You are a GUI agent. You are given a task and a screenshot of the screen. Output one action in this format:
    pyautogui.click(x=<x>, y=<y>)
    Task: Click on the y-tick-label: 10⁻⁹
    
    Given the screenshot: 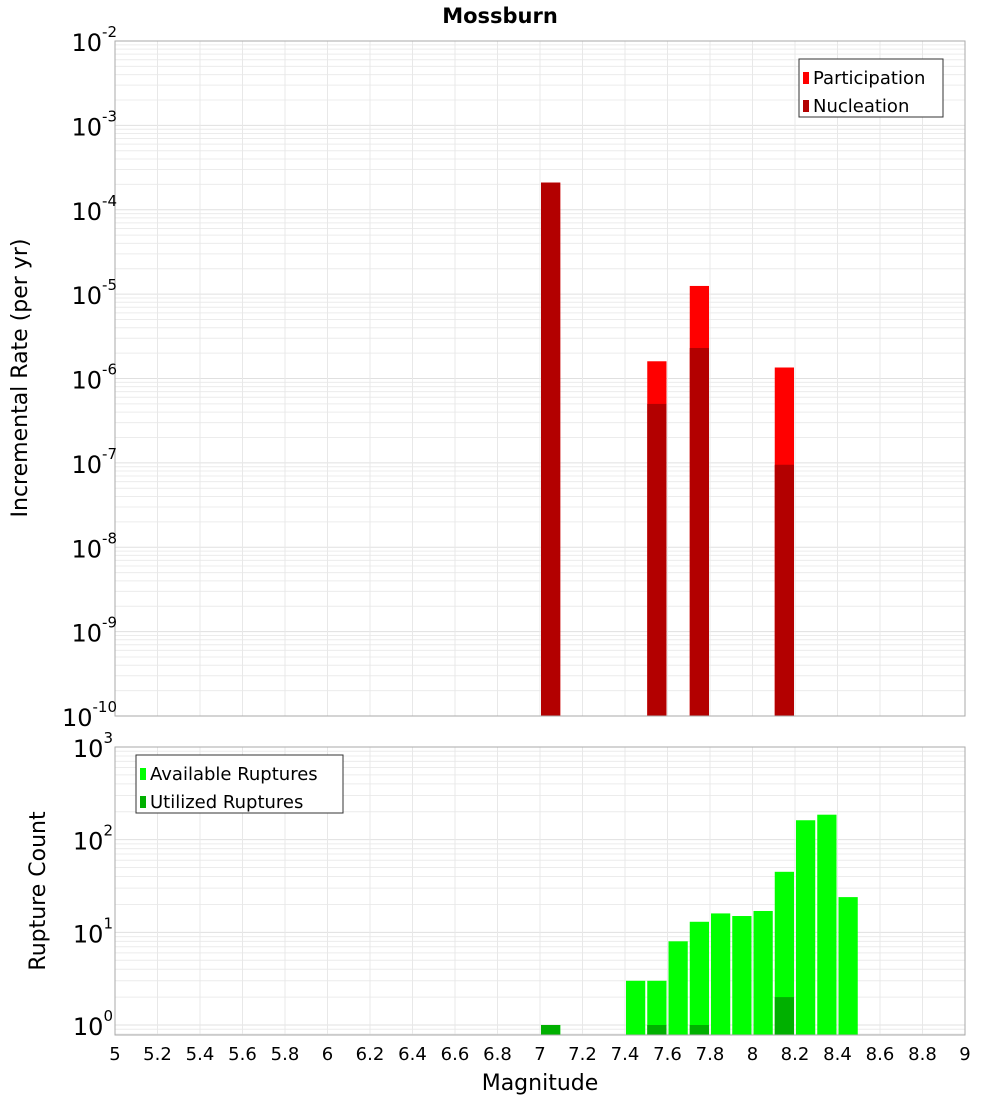 What is the action you would take?
    pyautogui.click(x=94, y=631)
    